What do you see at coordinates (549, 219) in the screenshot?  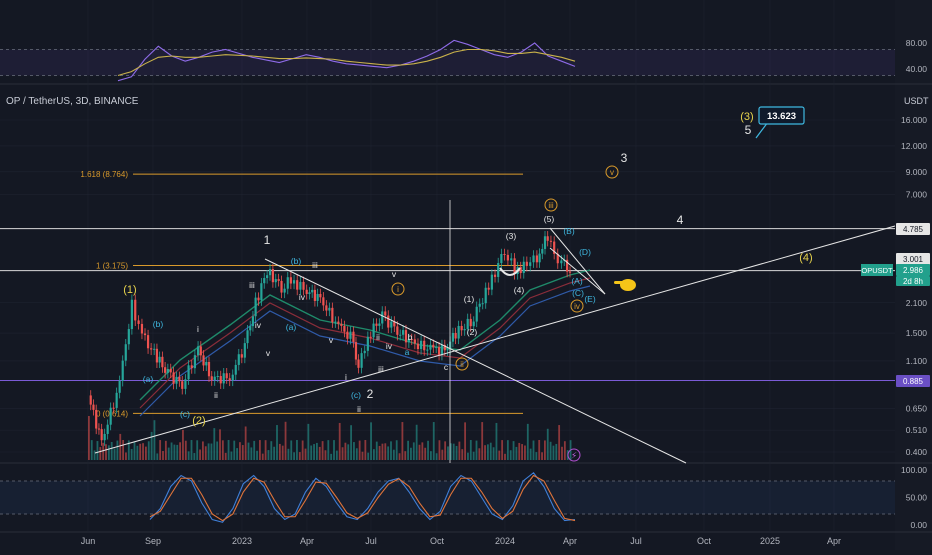 I see `wave-label-white: (5)` at bounding box center [549, 219].